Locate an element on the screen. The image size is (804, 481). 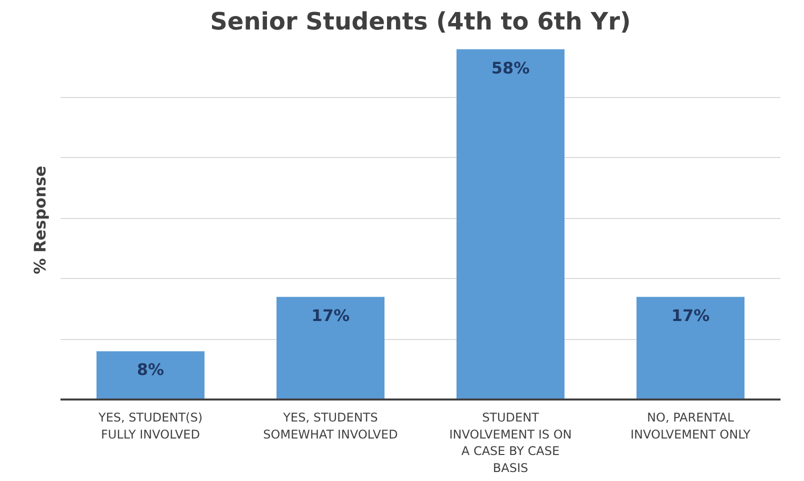
data-label: 8% is located at coordinates (150, 370).